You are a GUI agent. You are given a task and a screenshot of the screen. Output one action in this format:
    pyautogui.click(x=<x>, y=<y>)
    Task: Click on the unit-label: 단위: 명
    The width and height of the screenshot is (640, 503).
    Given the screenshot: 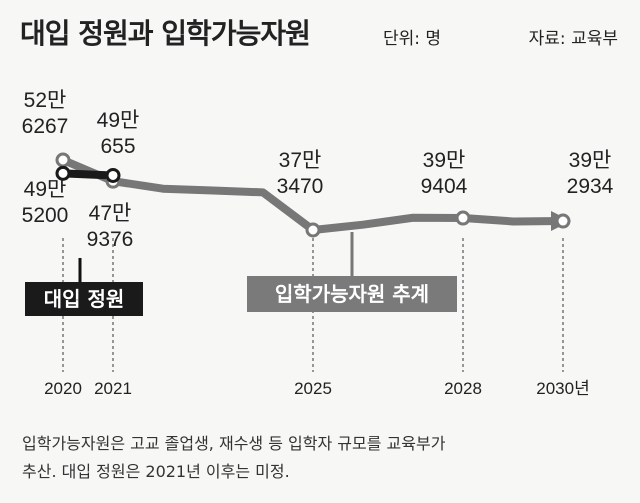 What is the action you would take?
    pyautogui.click(x=412, y=39)
    